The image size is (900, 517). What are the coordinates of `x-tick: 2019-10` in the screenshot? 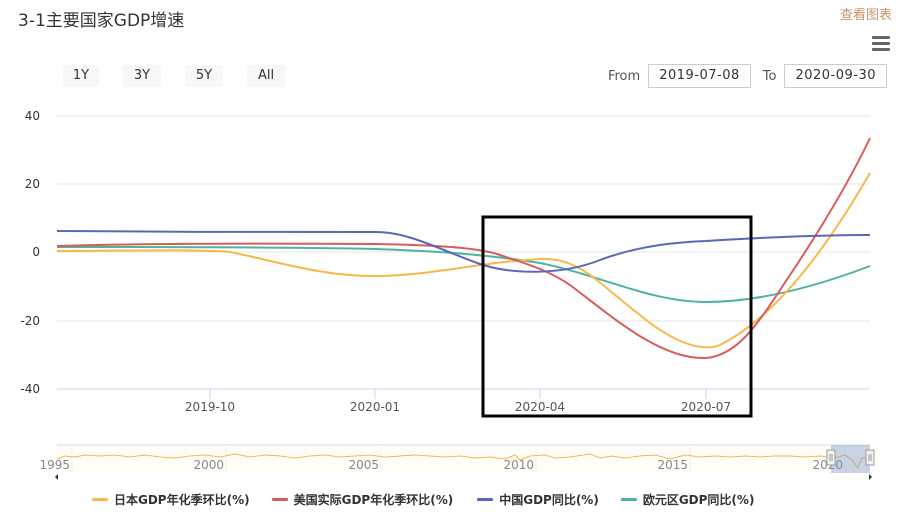 It's located at (210, 407).